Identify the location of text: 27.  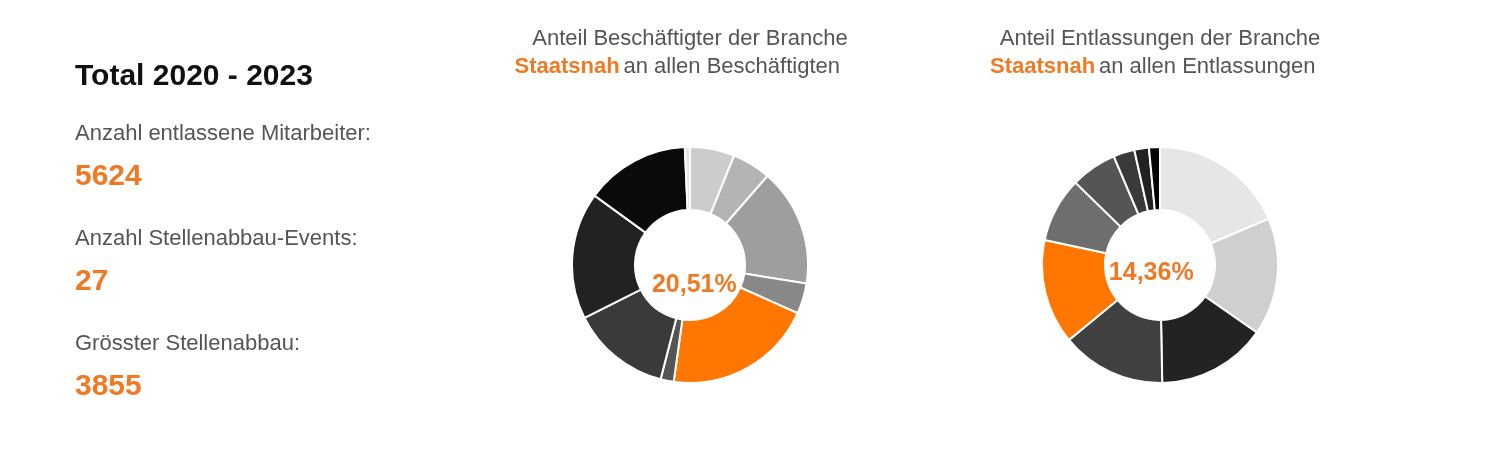
(92, 279).